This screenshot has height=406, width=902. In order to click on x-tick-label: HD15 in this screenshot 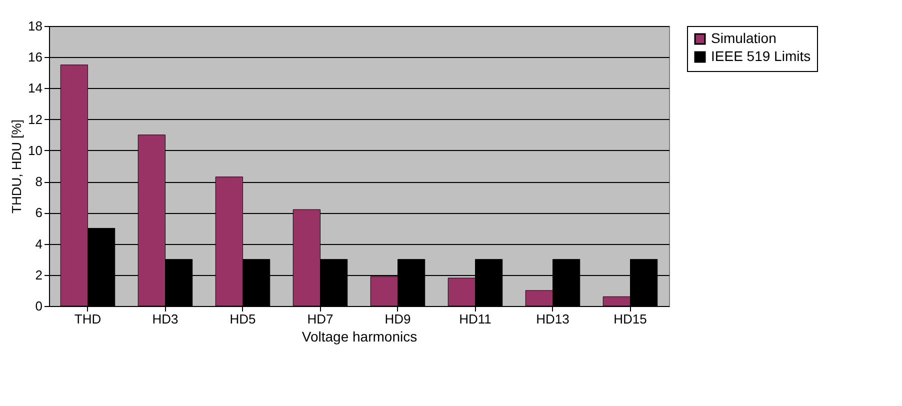, I will do `click(630, 319)`.